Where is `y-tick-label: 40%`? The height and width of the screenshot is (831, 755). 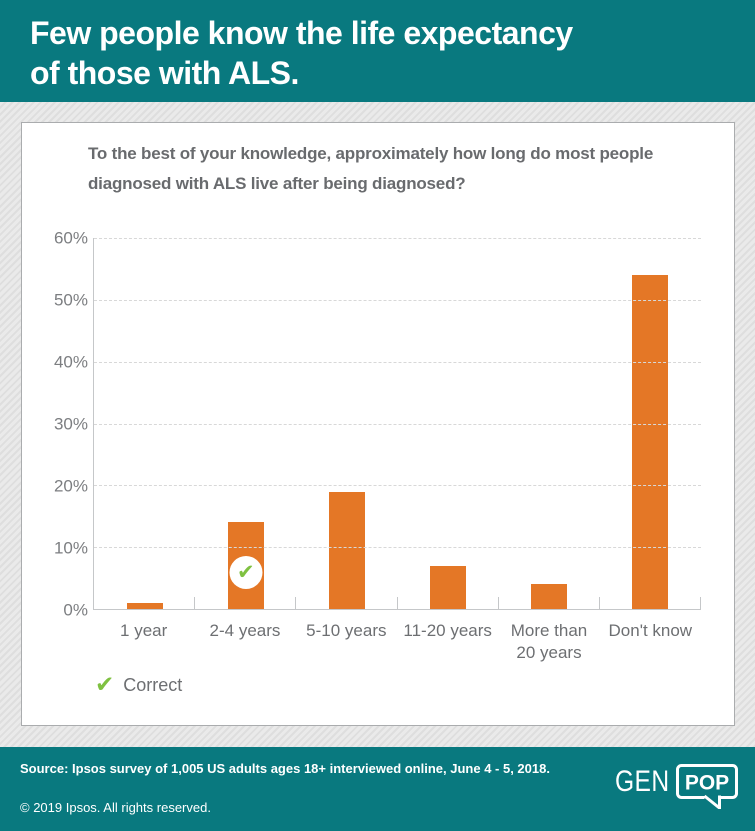 y-tick-label: 40% is located at coordinates (70, 362).